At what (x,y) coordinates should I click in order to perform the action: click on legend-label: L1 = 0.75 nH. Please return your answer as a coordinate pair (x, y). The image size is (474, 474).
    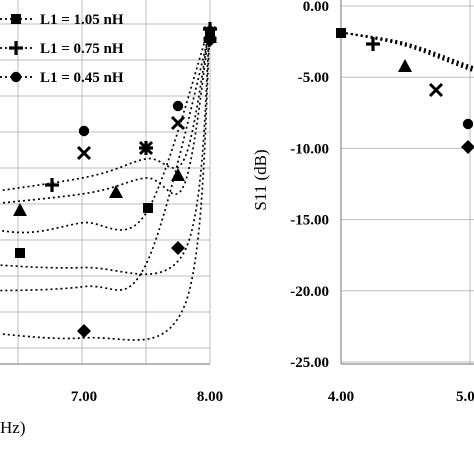
    Looking at the image, I should click on (82, 49).